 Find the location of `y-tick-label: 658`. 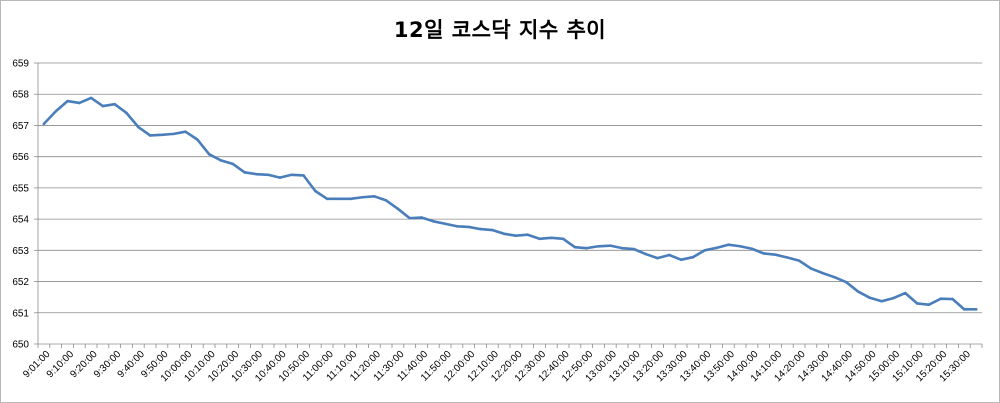

y-tick-label: 658 is located at coordinates (20, 95).